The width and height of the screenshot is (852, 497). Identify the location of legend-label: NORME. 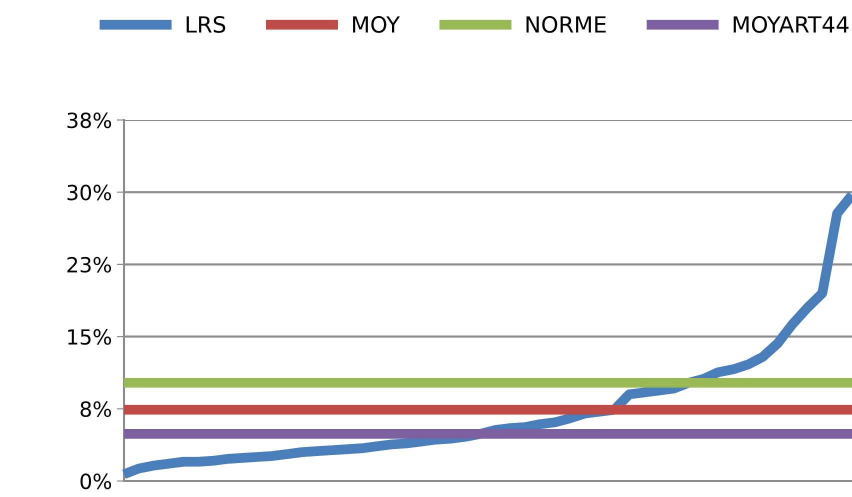
(566, 24).